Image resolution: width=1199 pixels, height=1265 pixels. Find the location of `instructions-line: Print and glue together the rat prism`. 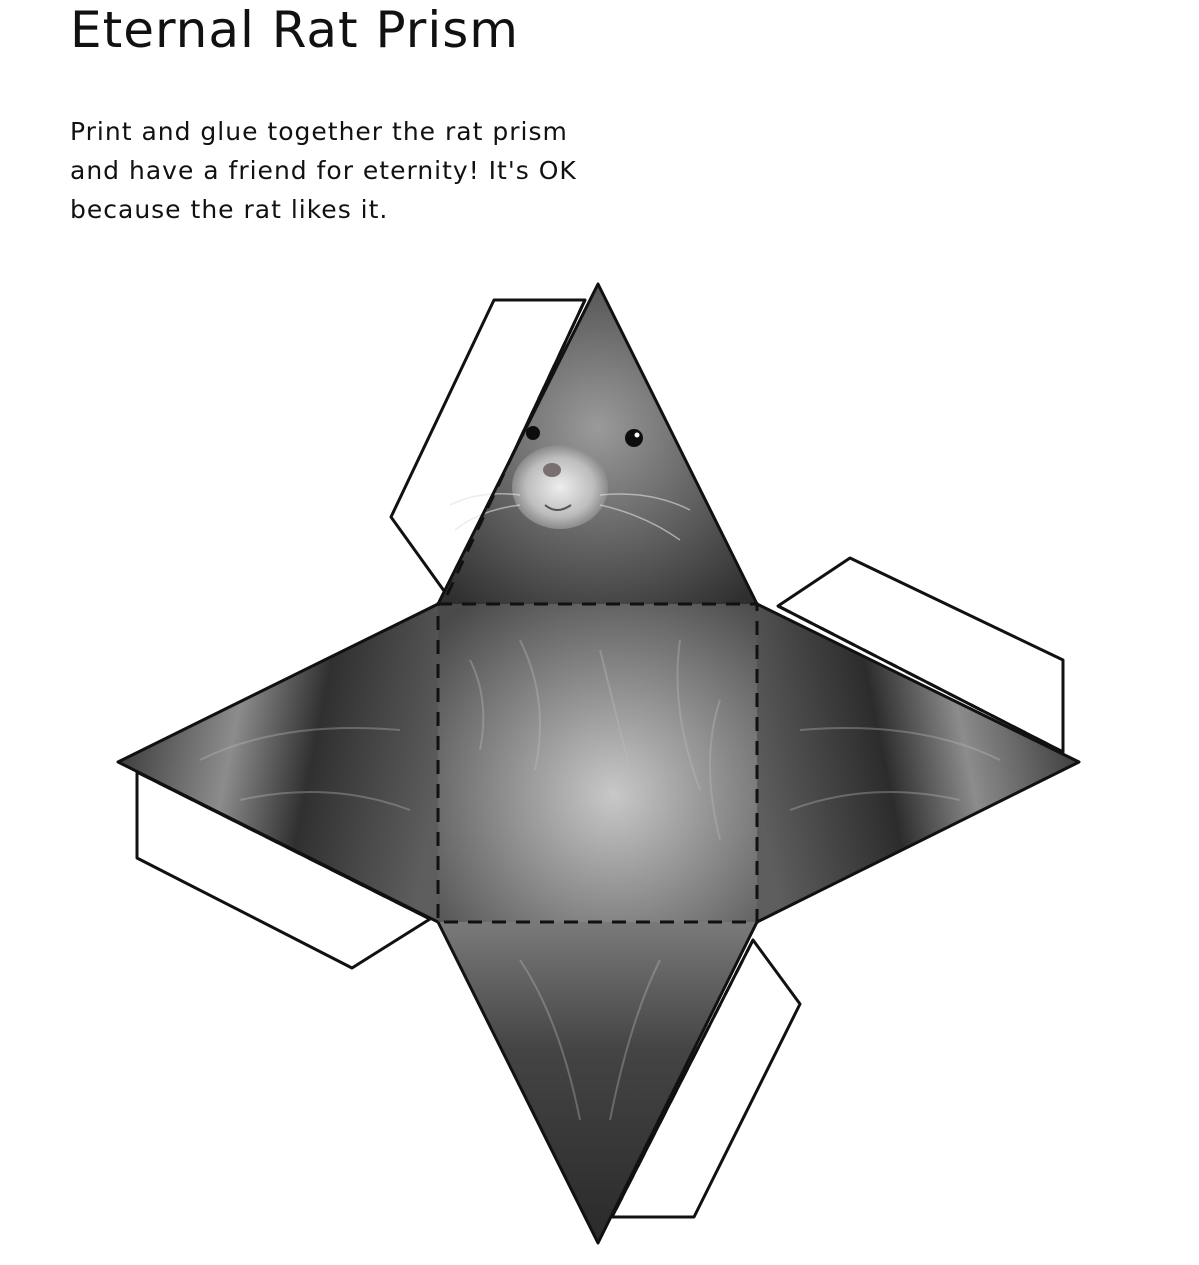

instructions-line: Print and glue together the rat prism is located at coordinates (319, 131).